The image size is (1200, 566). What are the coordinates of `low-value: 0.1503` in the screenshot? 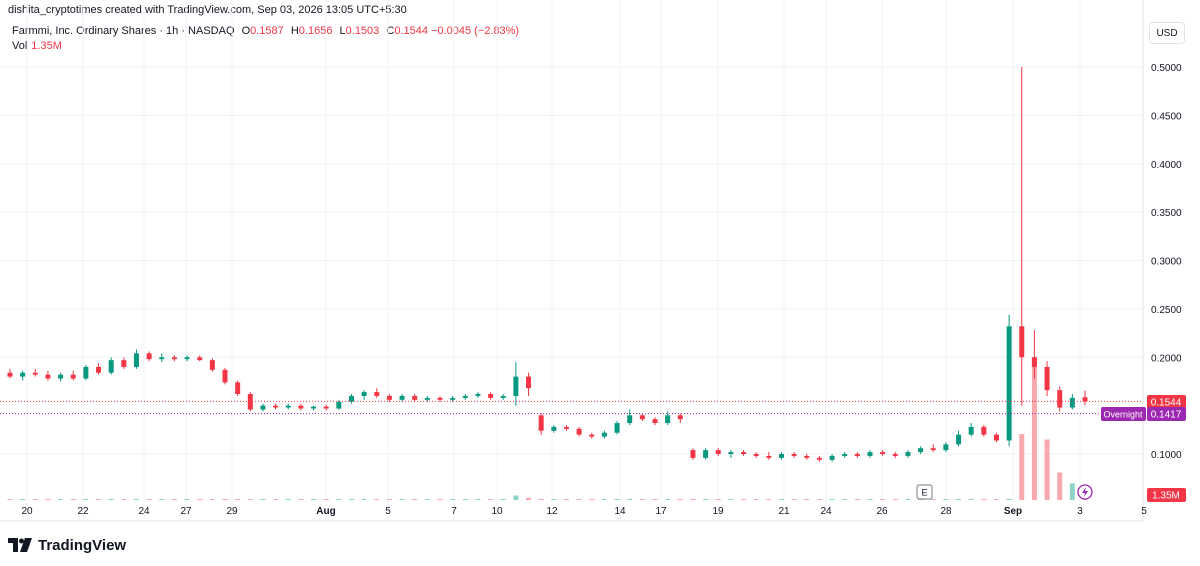 It's located at (362, 31).